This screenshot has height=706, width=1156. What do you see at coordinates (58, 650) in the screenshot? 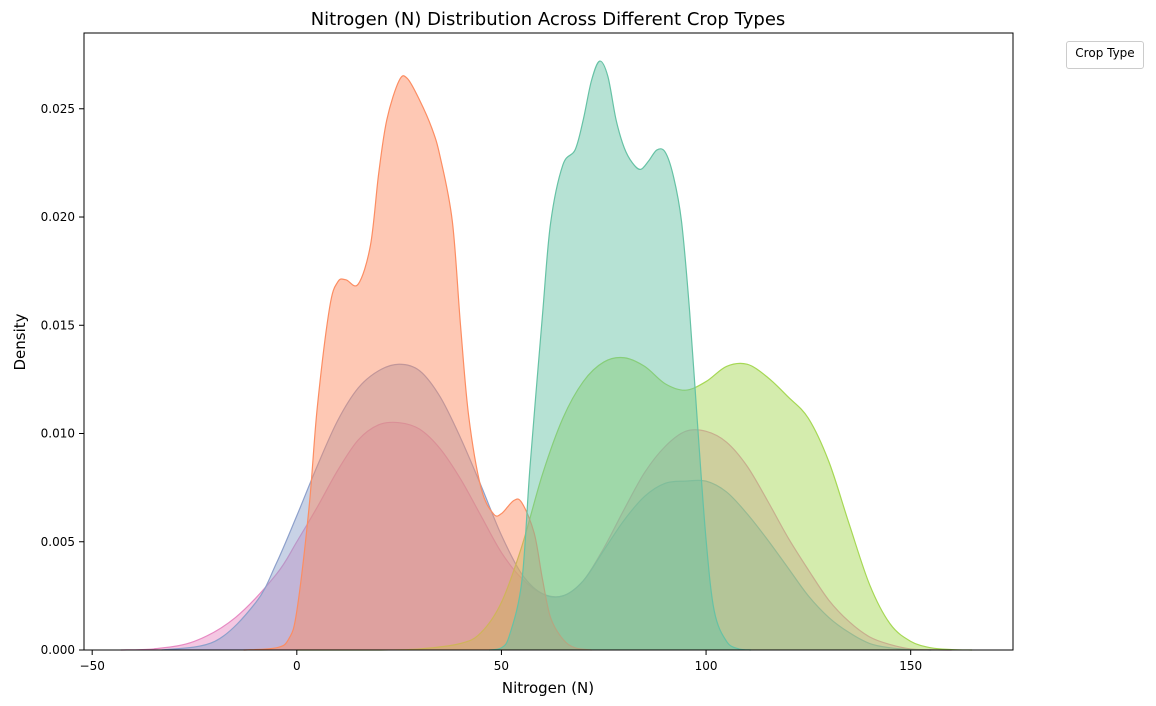
I see `y-tick-label: 0.000` at bounding box center [58, 650].